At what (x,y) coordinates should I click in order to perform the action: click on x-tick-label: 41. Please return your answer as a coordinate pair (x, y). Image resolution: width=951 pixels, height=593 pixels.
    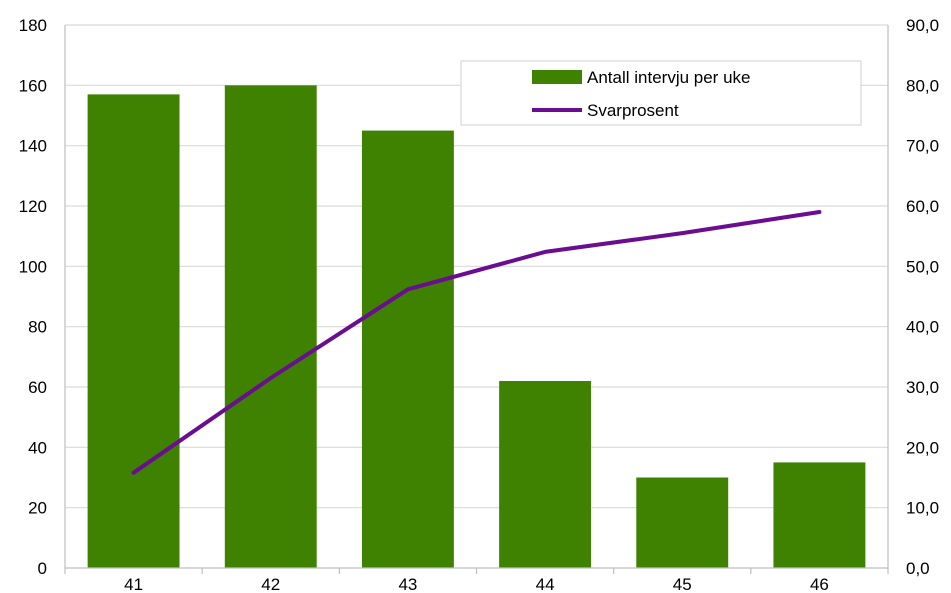
    Looking at the image, I should click on (133, 584).